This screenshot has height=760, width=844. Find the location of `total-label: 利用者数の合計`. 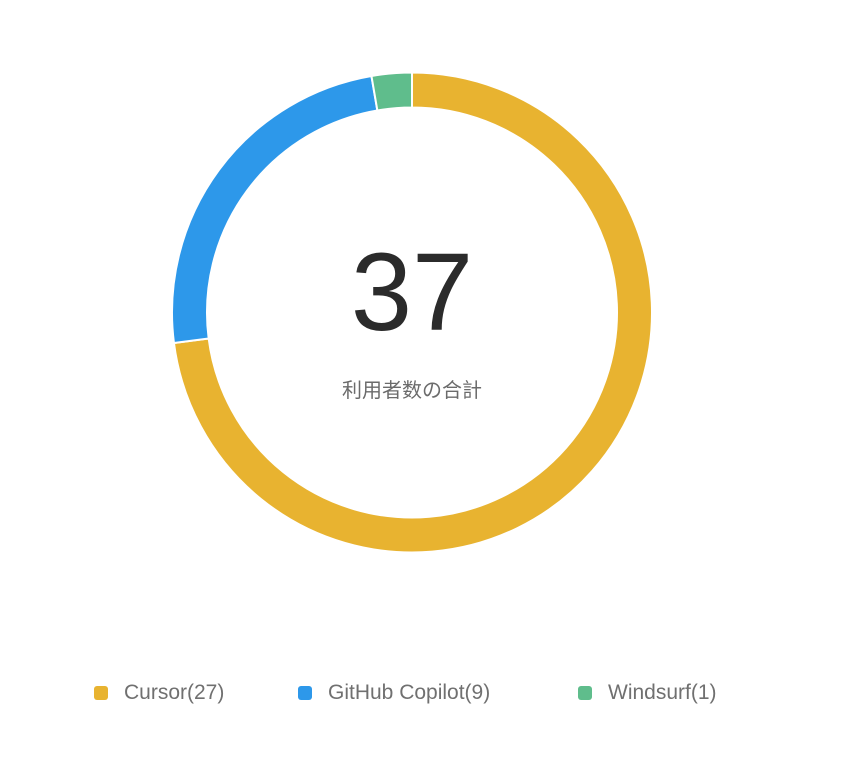

total-label: 利用者数の合計 is located at coordinates (412, 390).